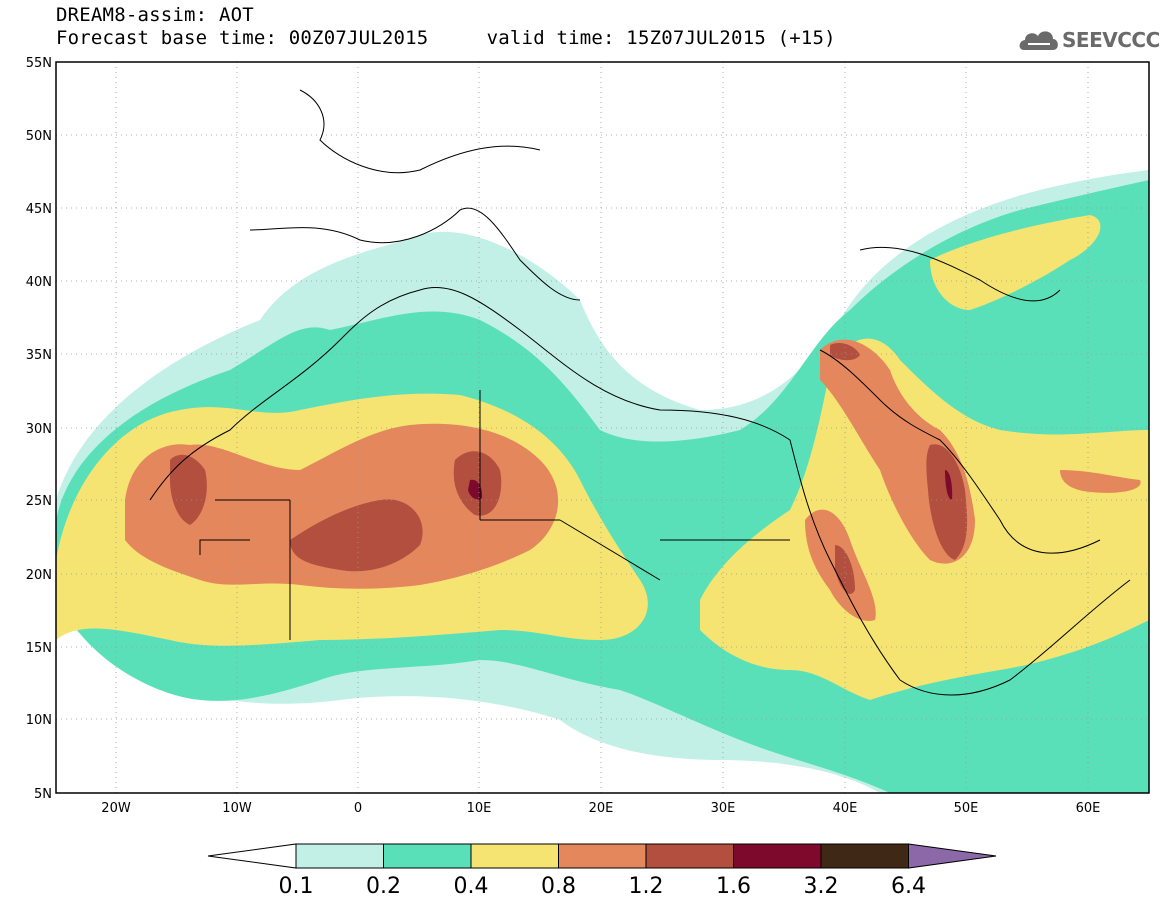  Describe the element at coordinates (252, 856) in the screenshot. I see `colorbar-swatch-low` at that location.